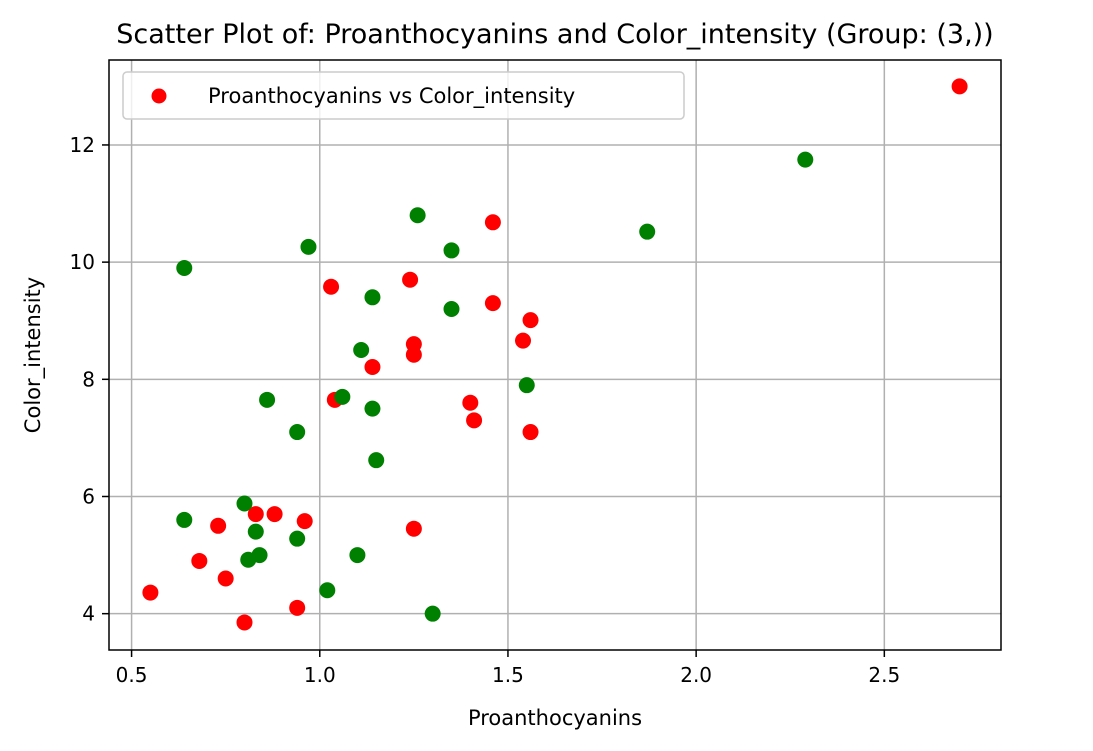  I want to click on y-tick-label: 8, so click(88, 379).